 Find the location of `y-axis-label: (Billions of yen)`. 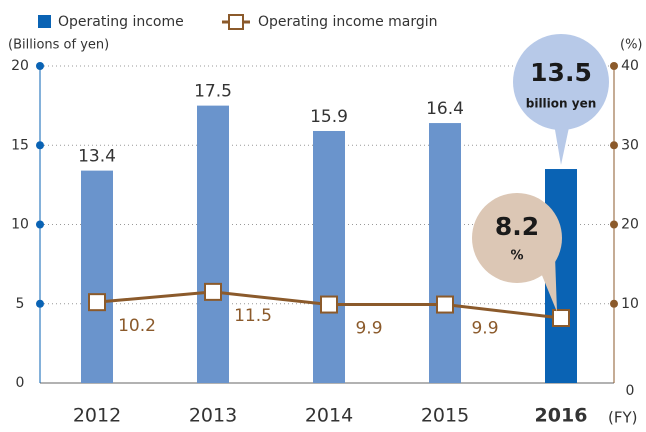

y-axis-label: (Billions of yen) is located at coordinates (58, 45).